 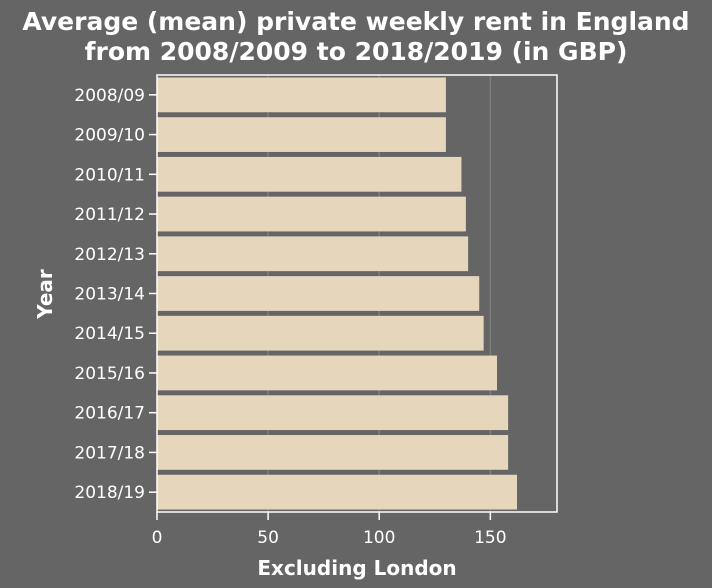 I want to click on x-tick-label: 0, so click(x=157, y=538).